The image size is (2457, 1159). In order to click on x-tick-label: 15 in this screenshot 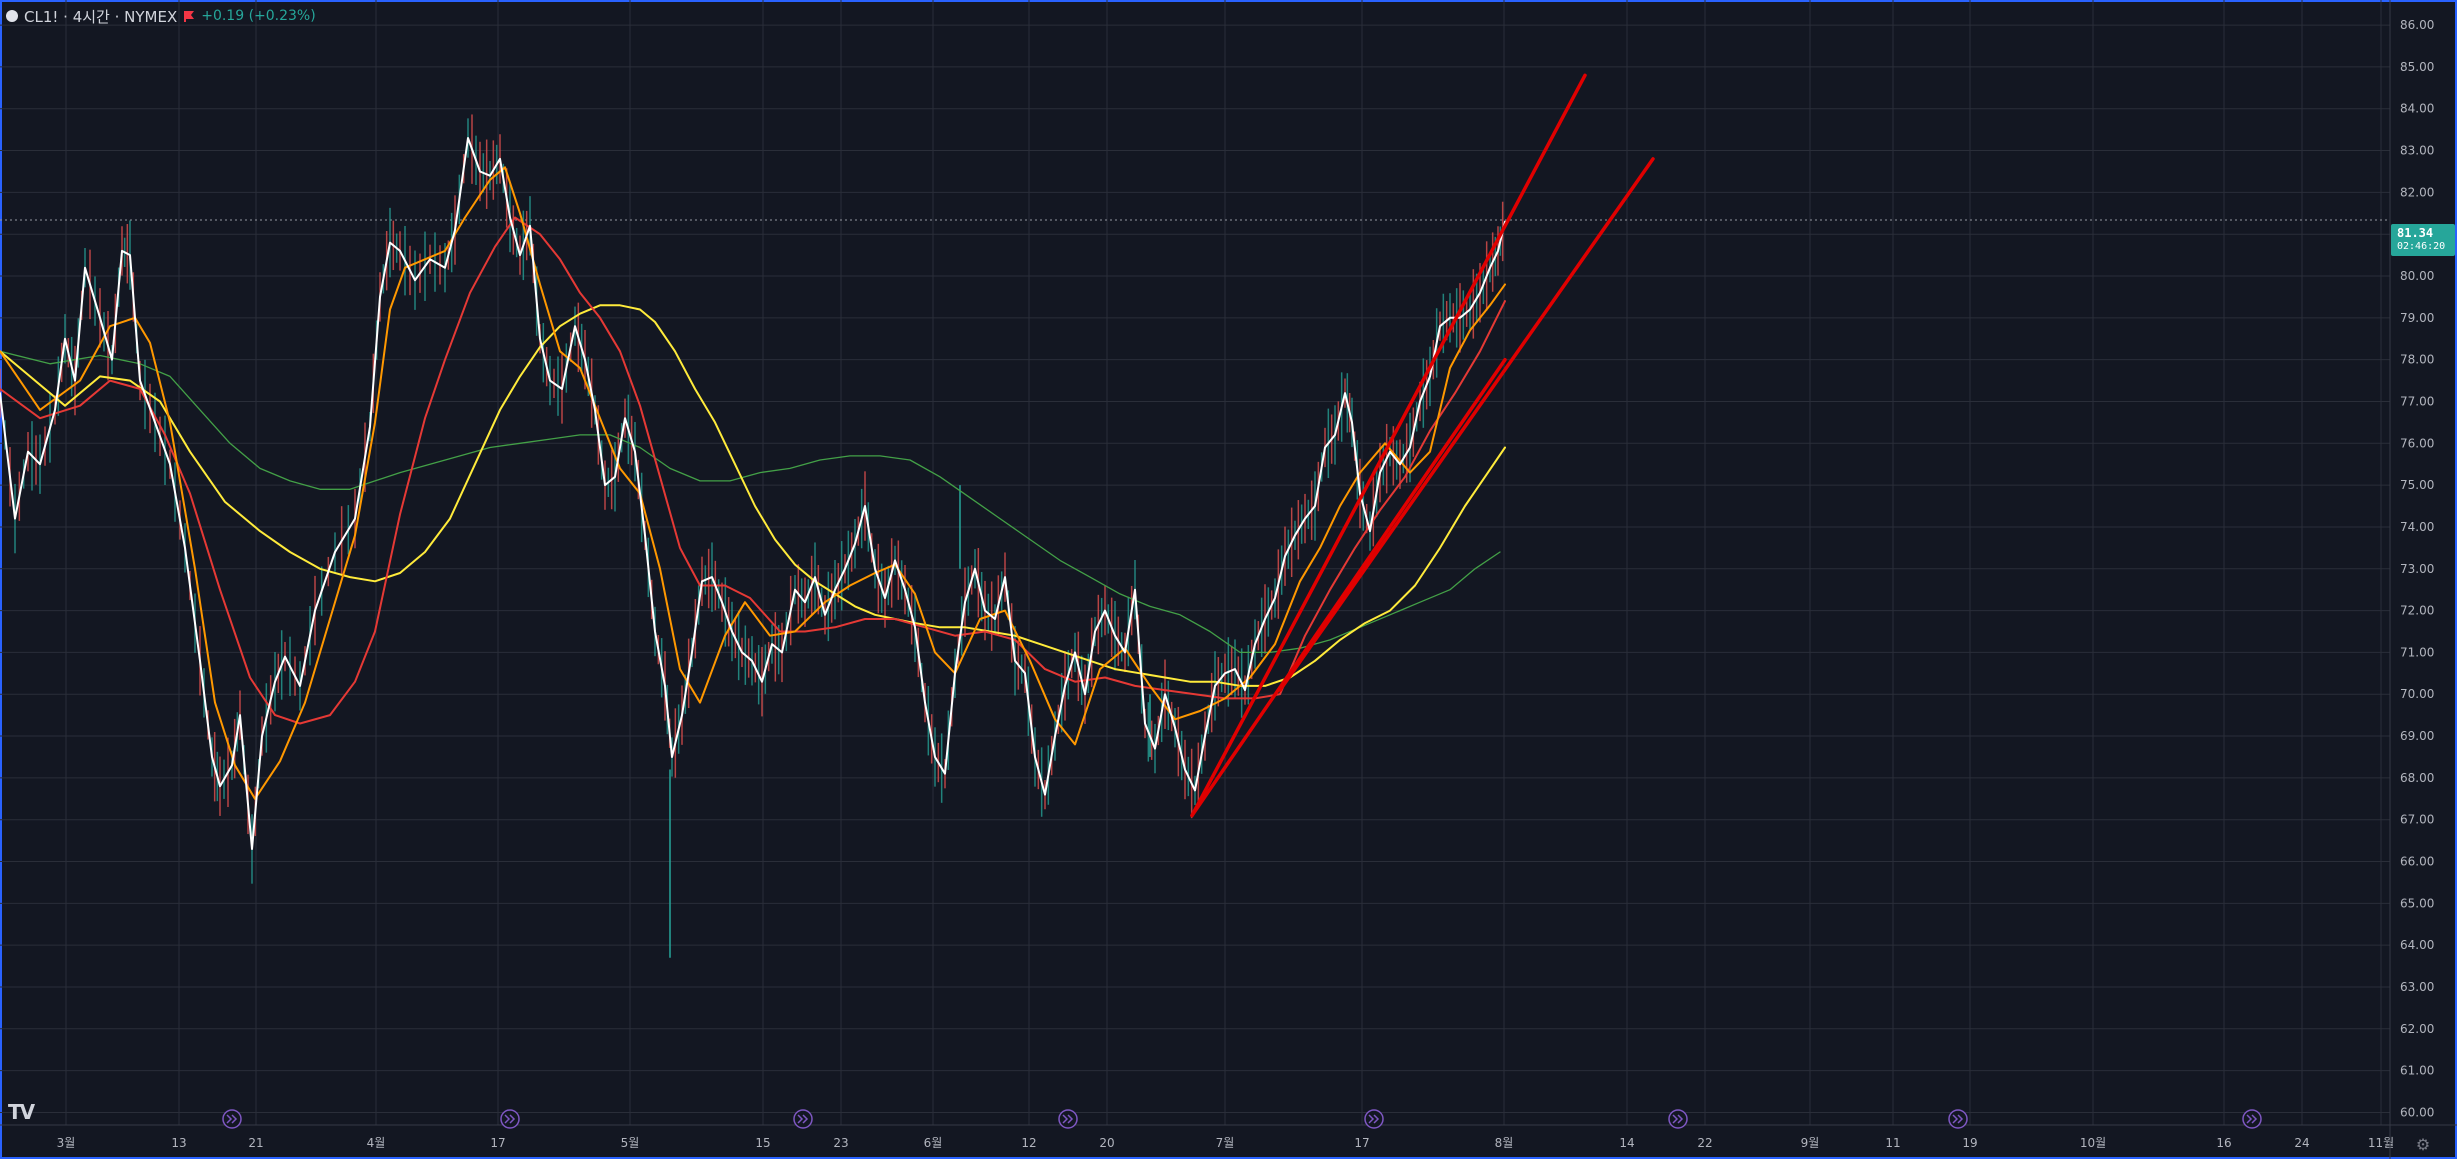, I will do `click(762, 1143)`.